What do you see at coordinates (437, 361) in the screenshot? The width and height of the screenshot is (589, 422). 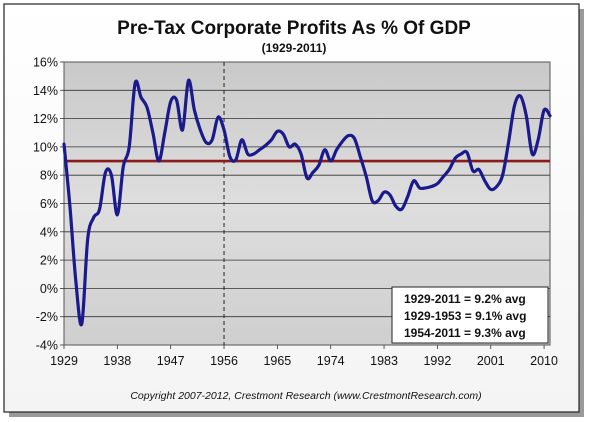 I see `x-tick-label: 1992` at bounding box center [437, 361].